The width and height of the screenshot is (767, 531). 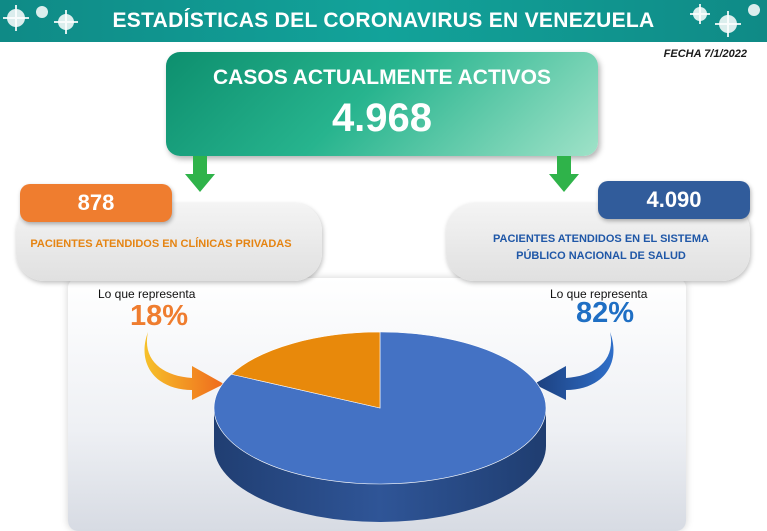 What do you see at coordinates (147, 294) in the screenshot?
I see `private-represents-label: Lo que representa` at bounding box center [147, 294].